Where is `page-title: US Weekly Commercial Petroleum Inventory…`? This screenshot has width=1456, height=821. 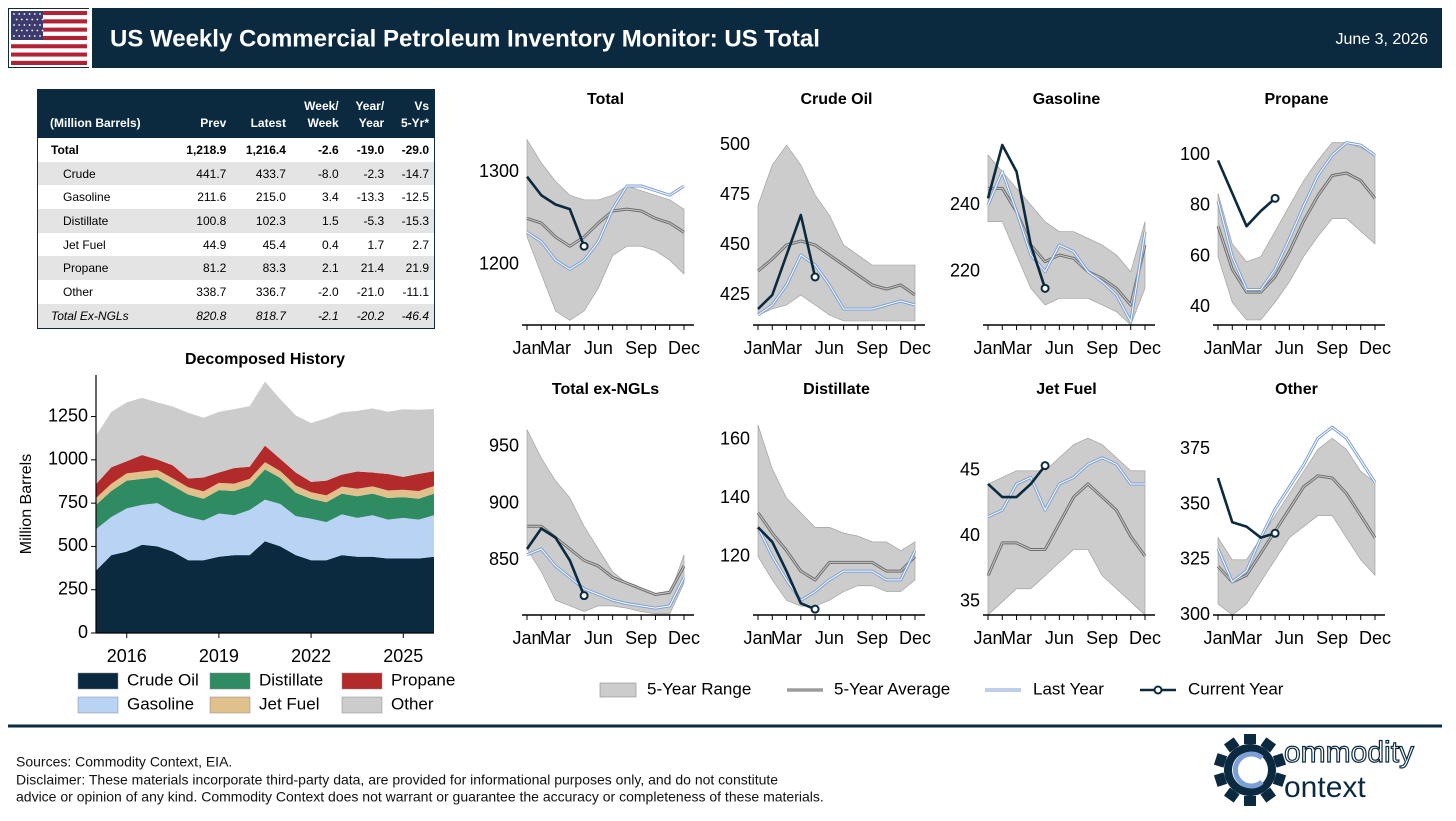
page-title: US Weekly Commercial Petroleum Inventory… is located at coordinates (465, 38).